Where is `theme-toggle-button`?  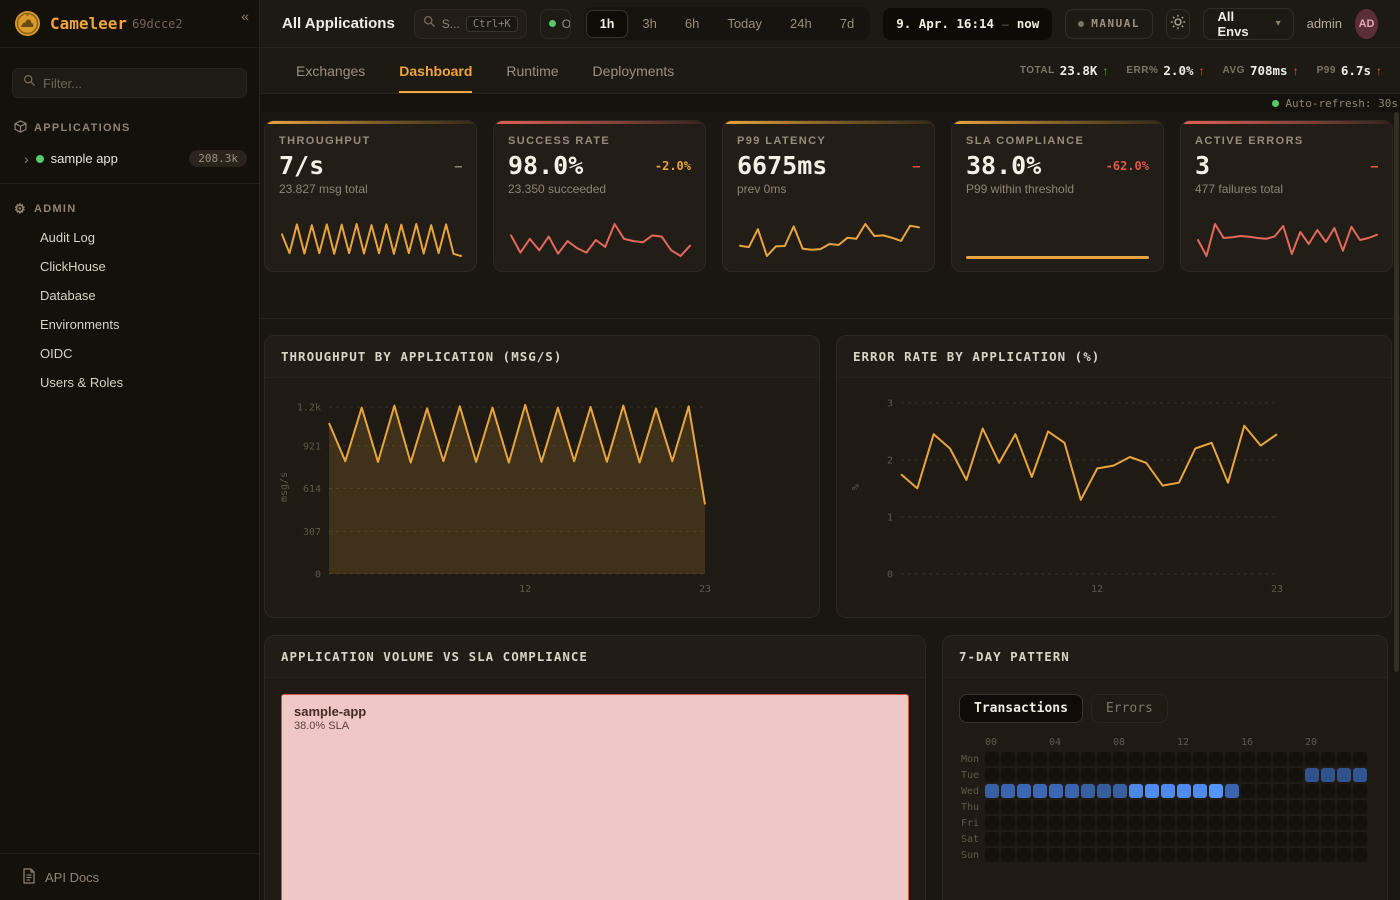 theme-toggle-button is located at coordinates (1178, 23).